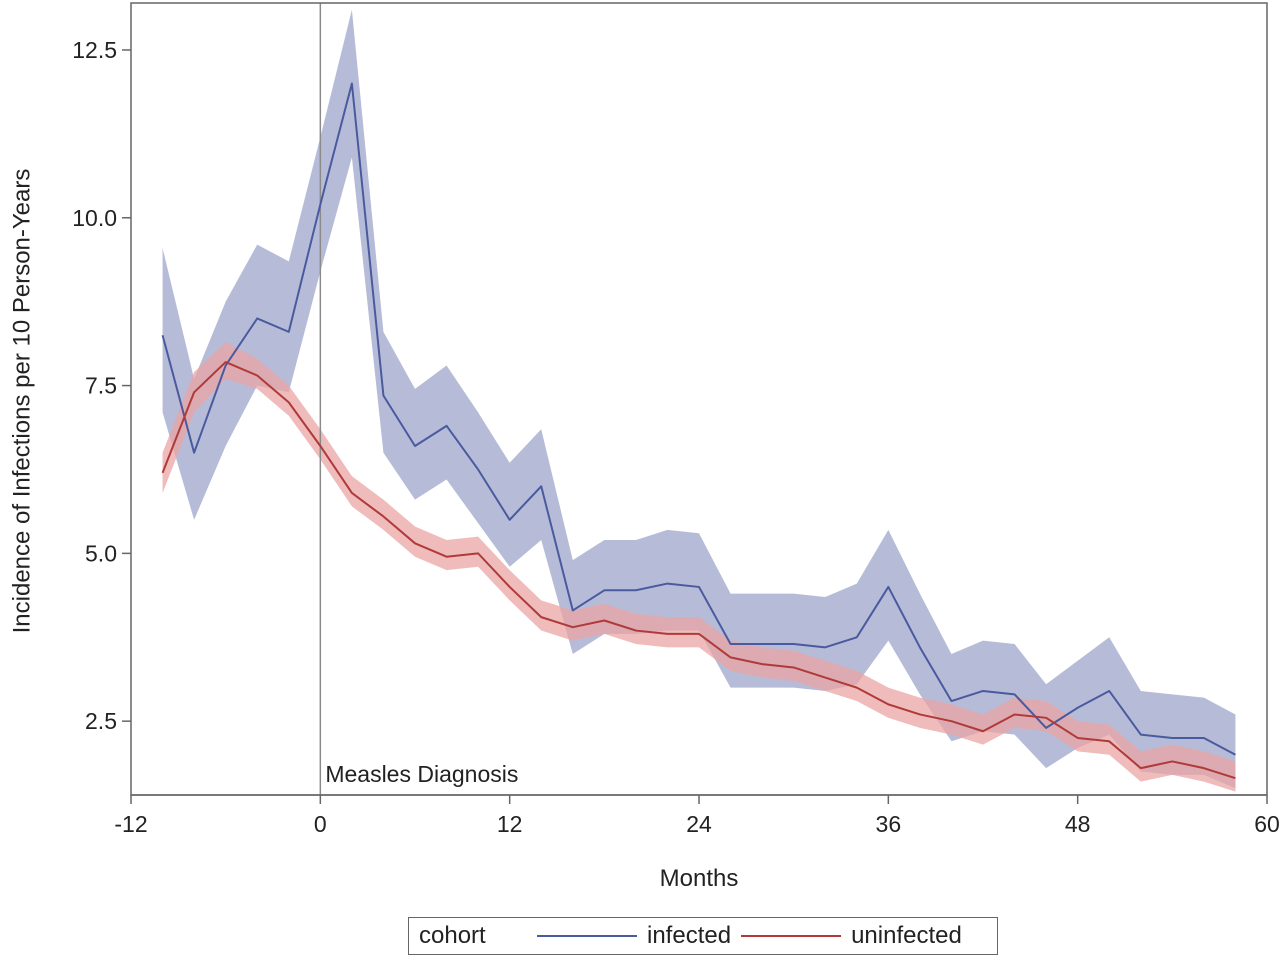 This screenshot has width=1280, height=957. I want to click on legend-title: cohort, so click(452, 935).